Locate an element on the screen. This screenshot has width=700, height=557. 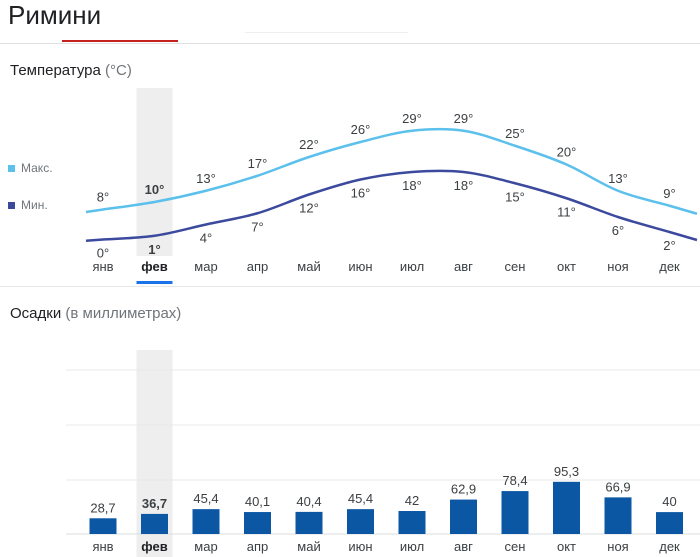
max-temperature-line is located at coordinates (391, 171).